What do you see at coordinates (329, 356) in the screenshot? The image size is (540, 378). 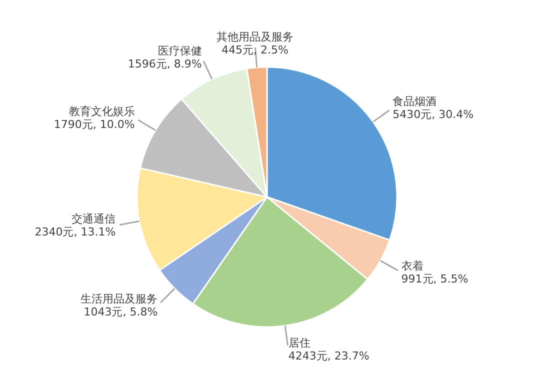 I see `data-label: 4243元, 23.7%` at bounding box center [329, 356].